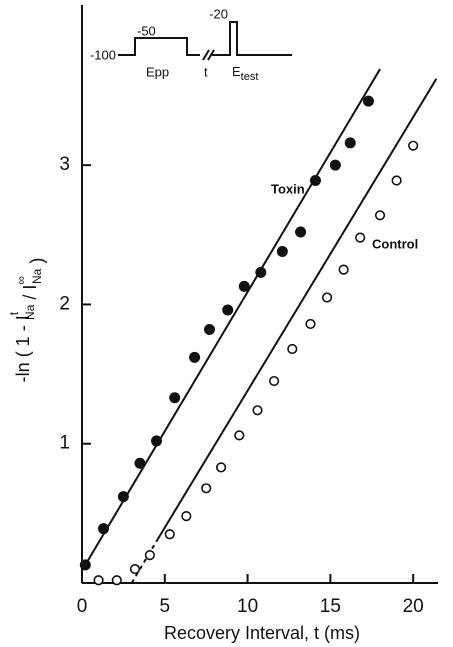 This screenshot has width=453, height=647. What do you see at coordinates (64, 303) in the screenshot?
I see `y-tick-label: 2` at bounding box center [64, 303].